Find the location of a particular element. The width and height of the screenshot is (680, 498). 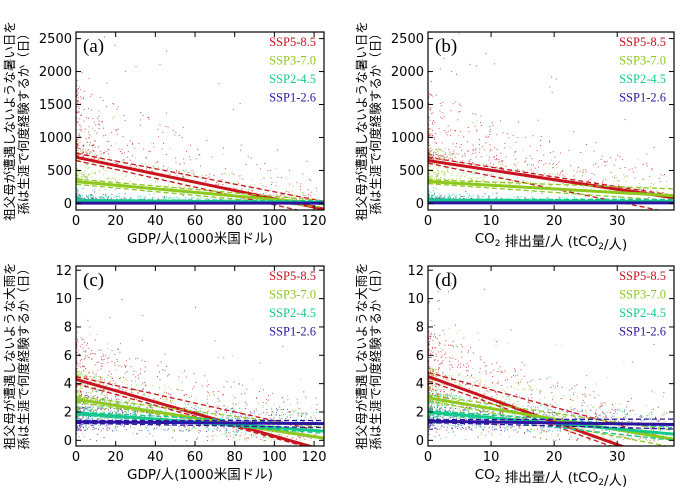

ci-upper-SSP2-4.5 is located at coordinates (200, 418).